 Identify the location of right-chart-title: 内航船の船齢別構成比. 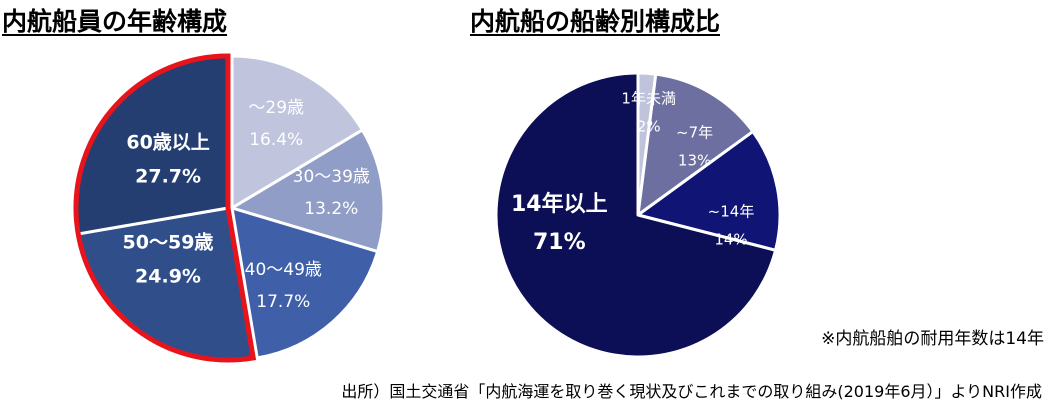
(595, 21).